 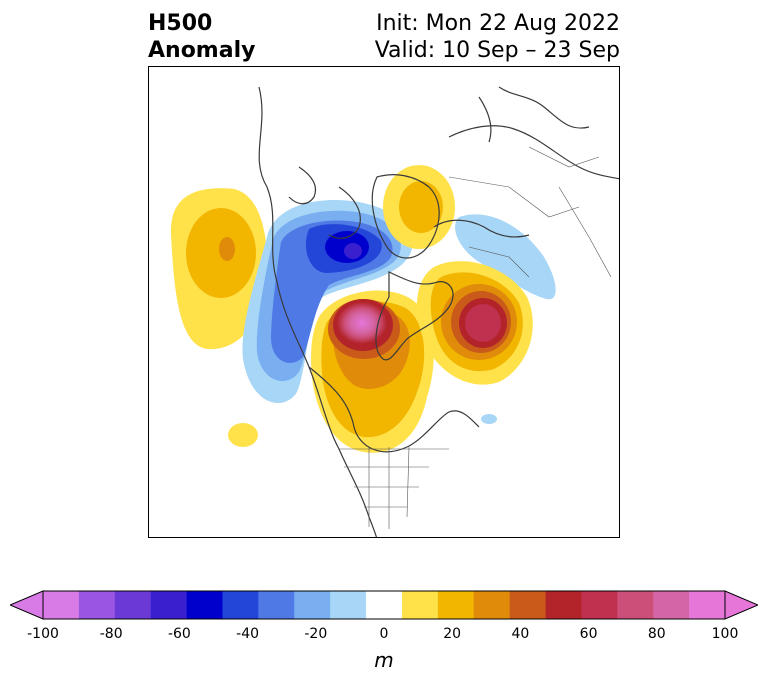 I want to click on anomaly-positive-europe, so click(x=474, y=323).